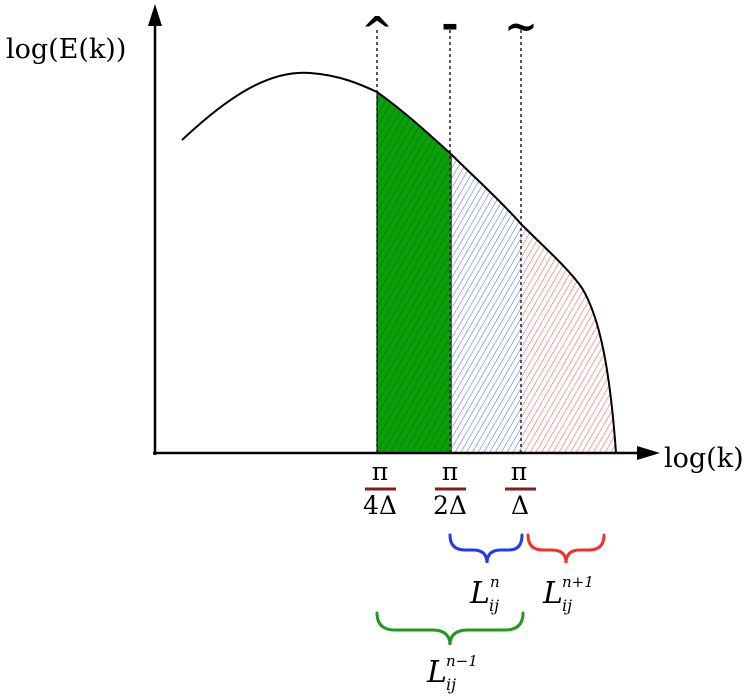  Describe the element at coordinates (568, 594) in the screenshot. I see `label-L-n-plus-1: L n+1 ij` at that location.